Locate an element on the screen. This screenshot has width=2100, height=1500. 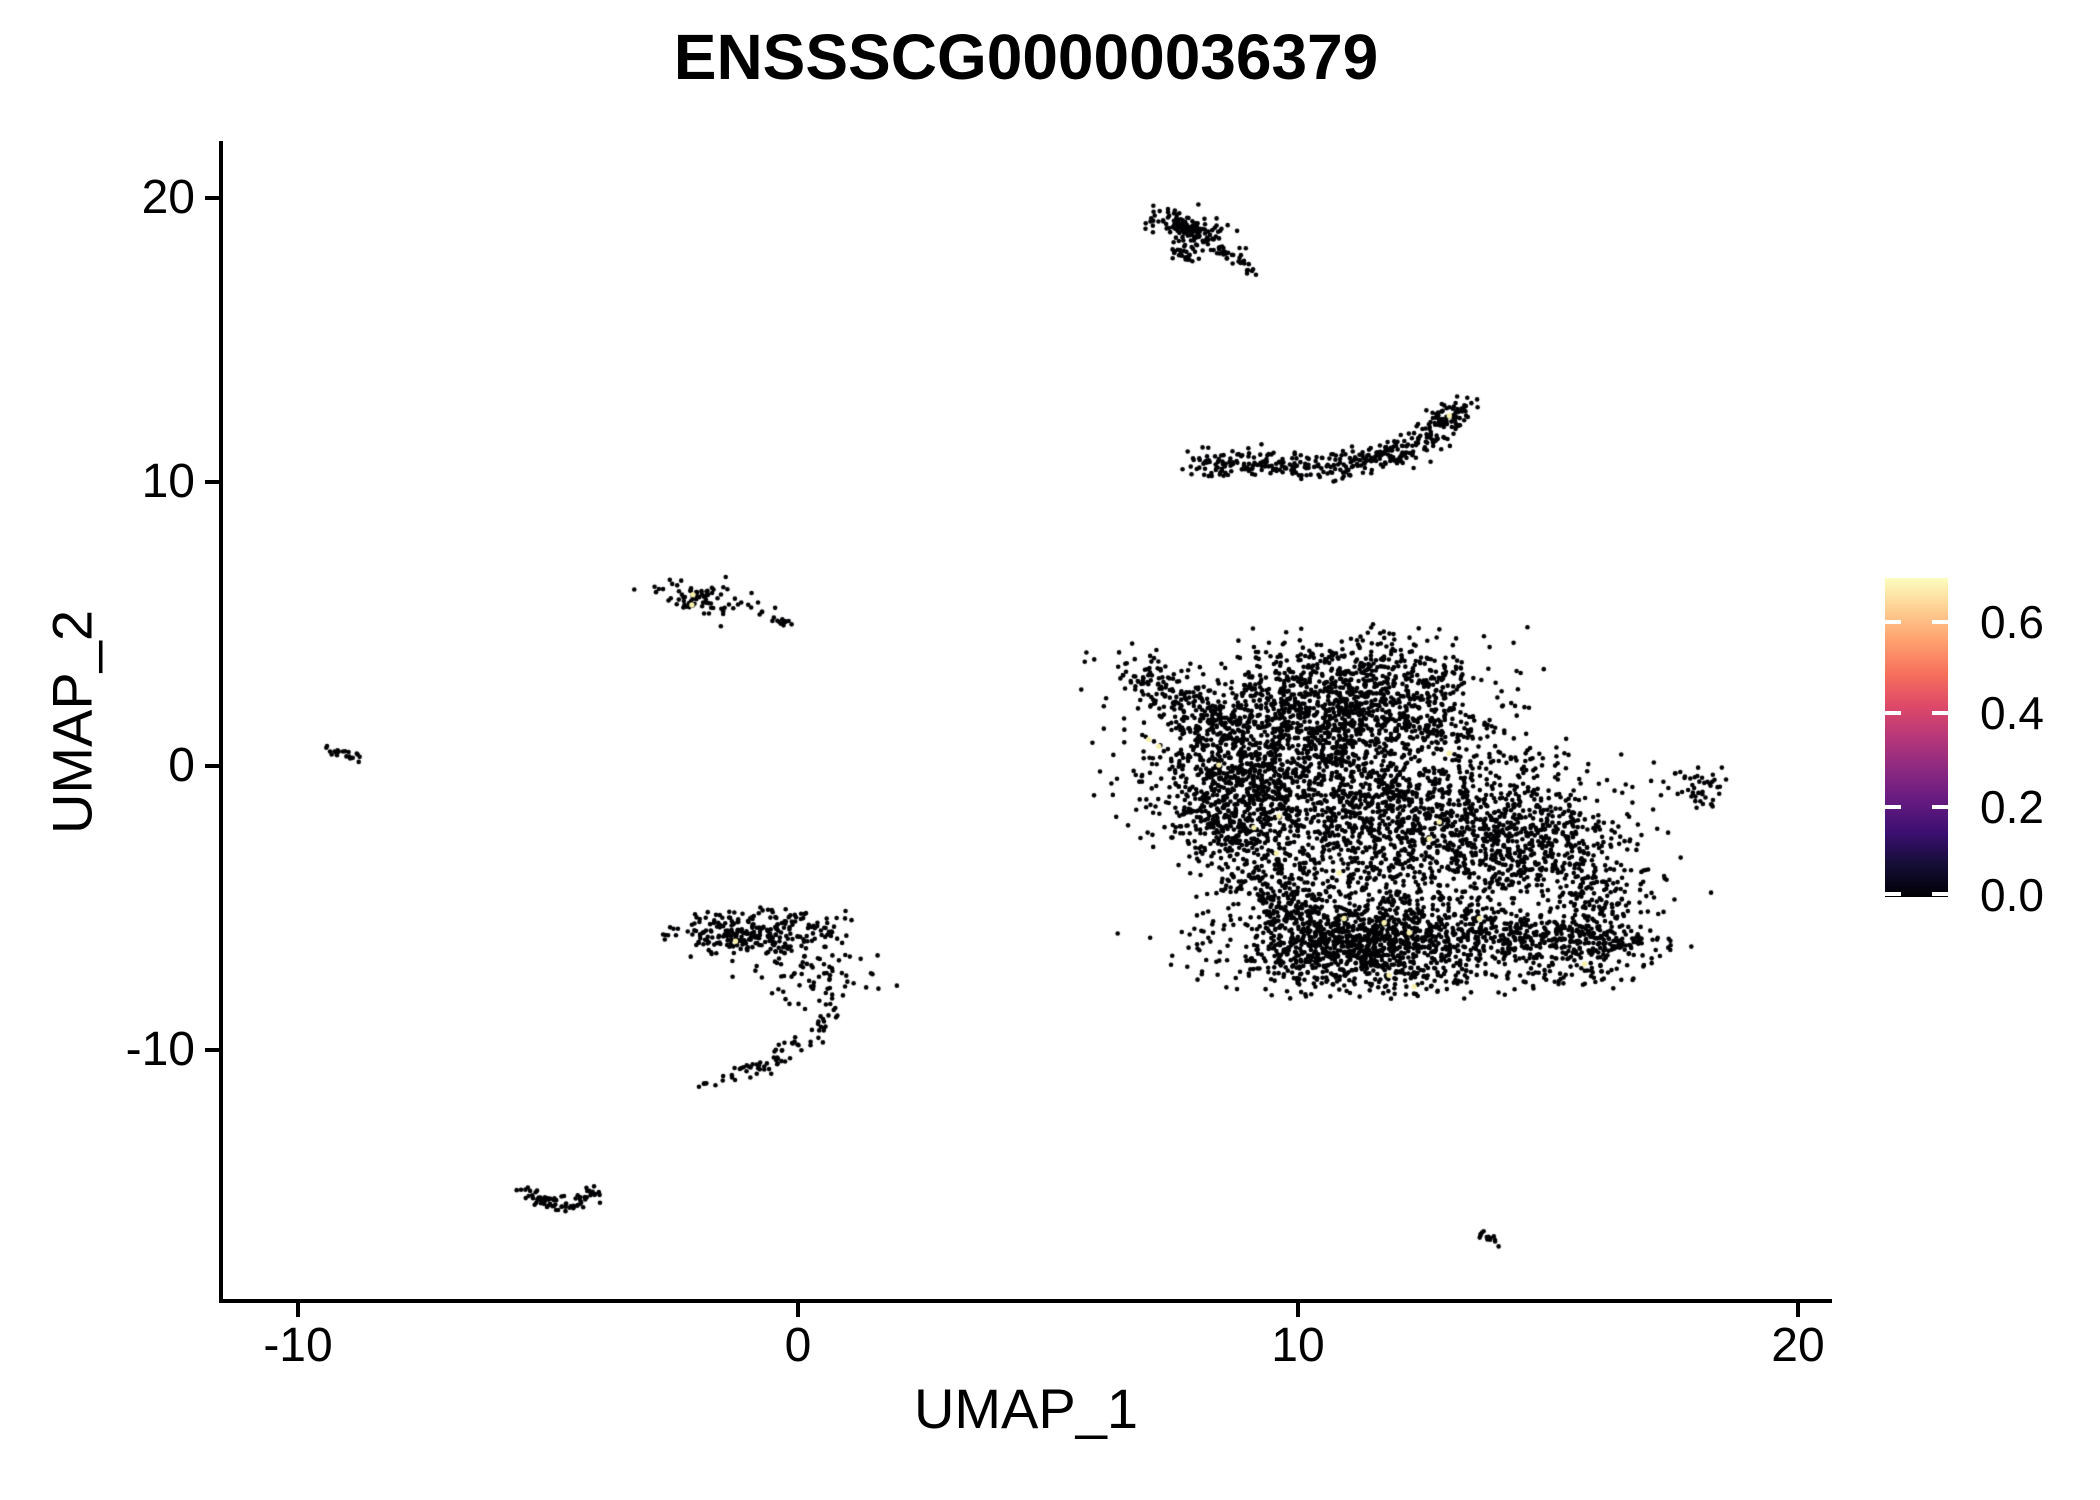
y-tick-label: 0 is located at coordinates (181, 765).